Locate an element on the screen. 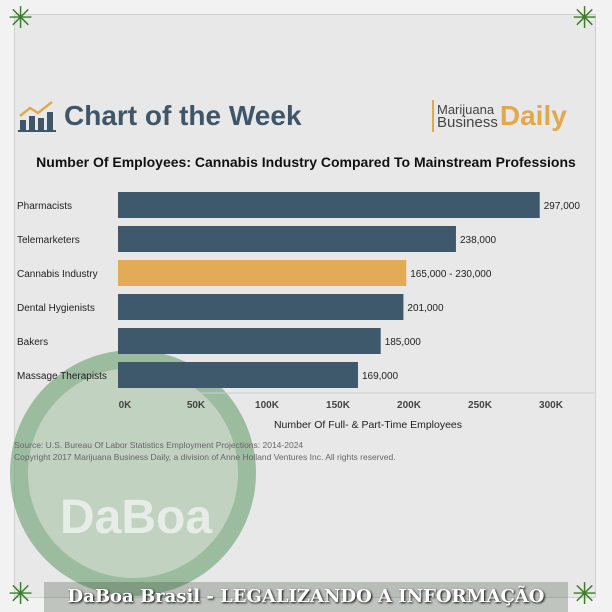  x-tick-label: 100K is located at coordinates (267, 405).